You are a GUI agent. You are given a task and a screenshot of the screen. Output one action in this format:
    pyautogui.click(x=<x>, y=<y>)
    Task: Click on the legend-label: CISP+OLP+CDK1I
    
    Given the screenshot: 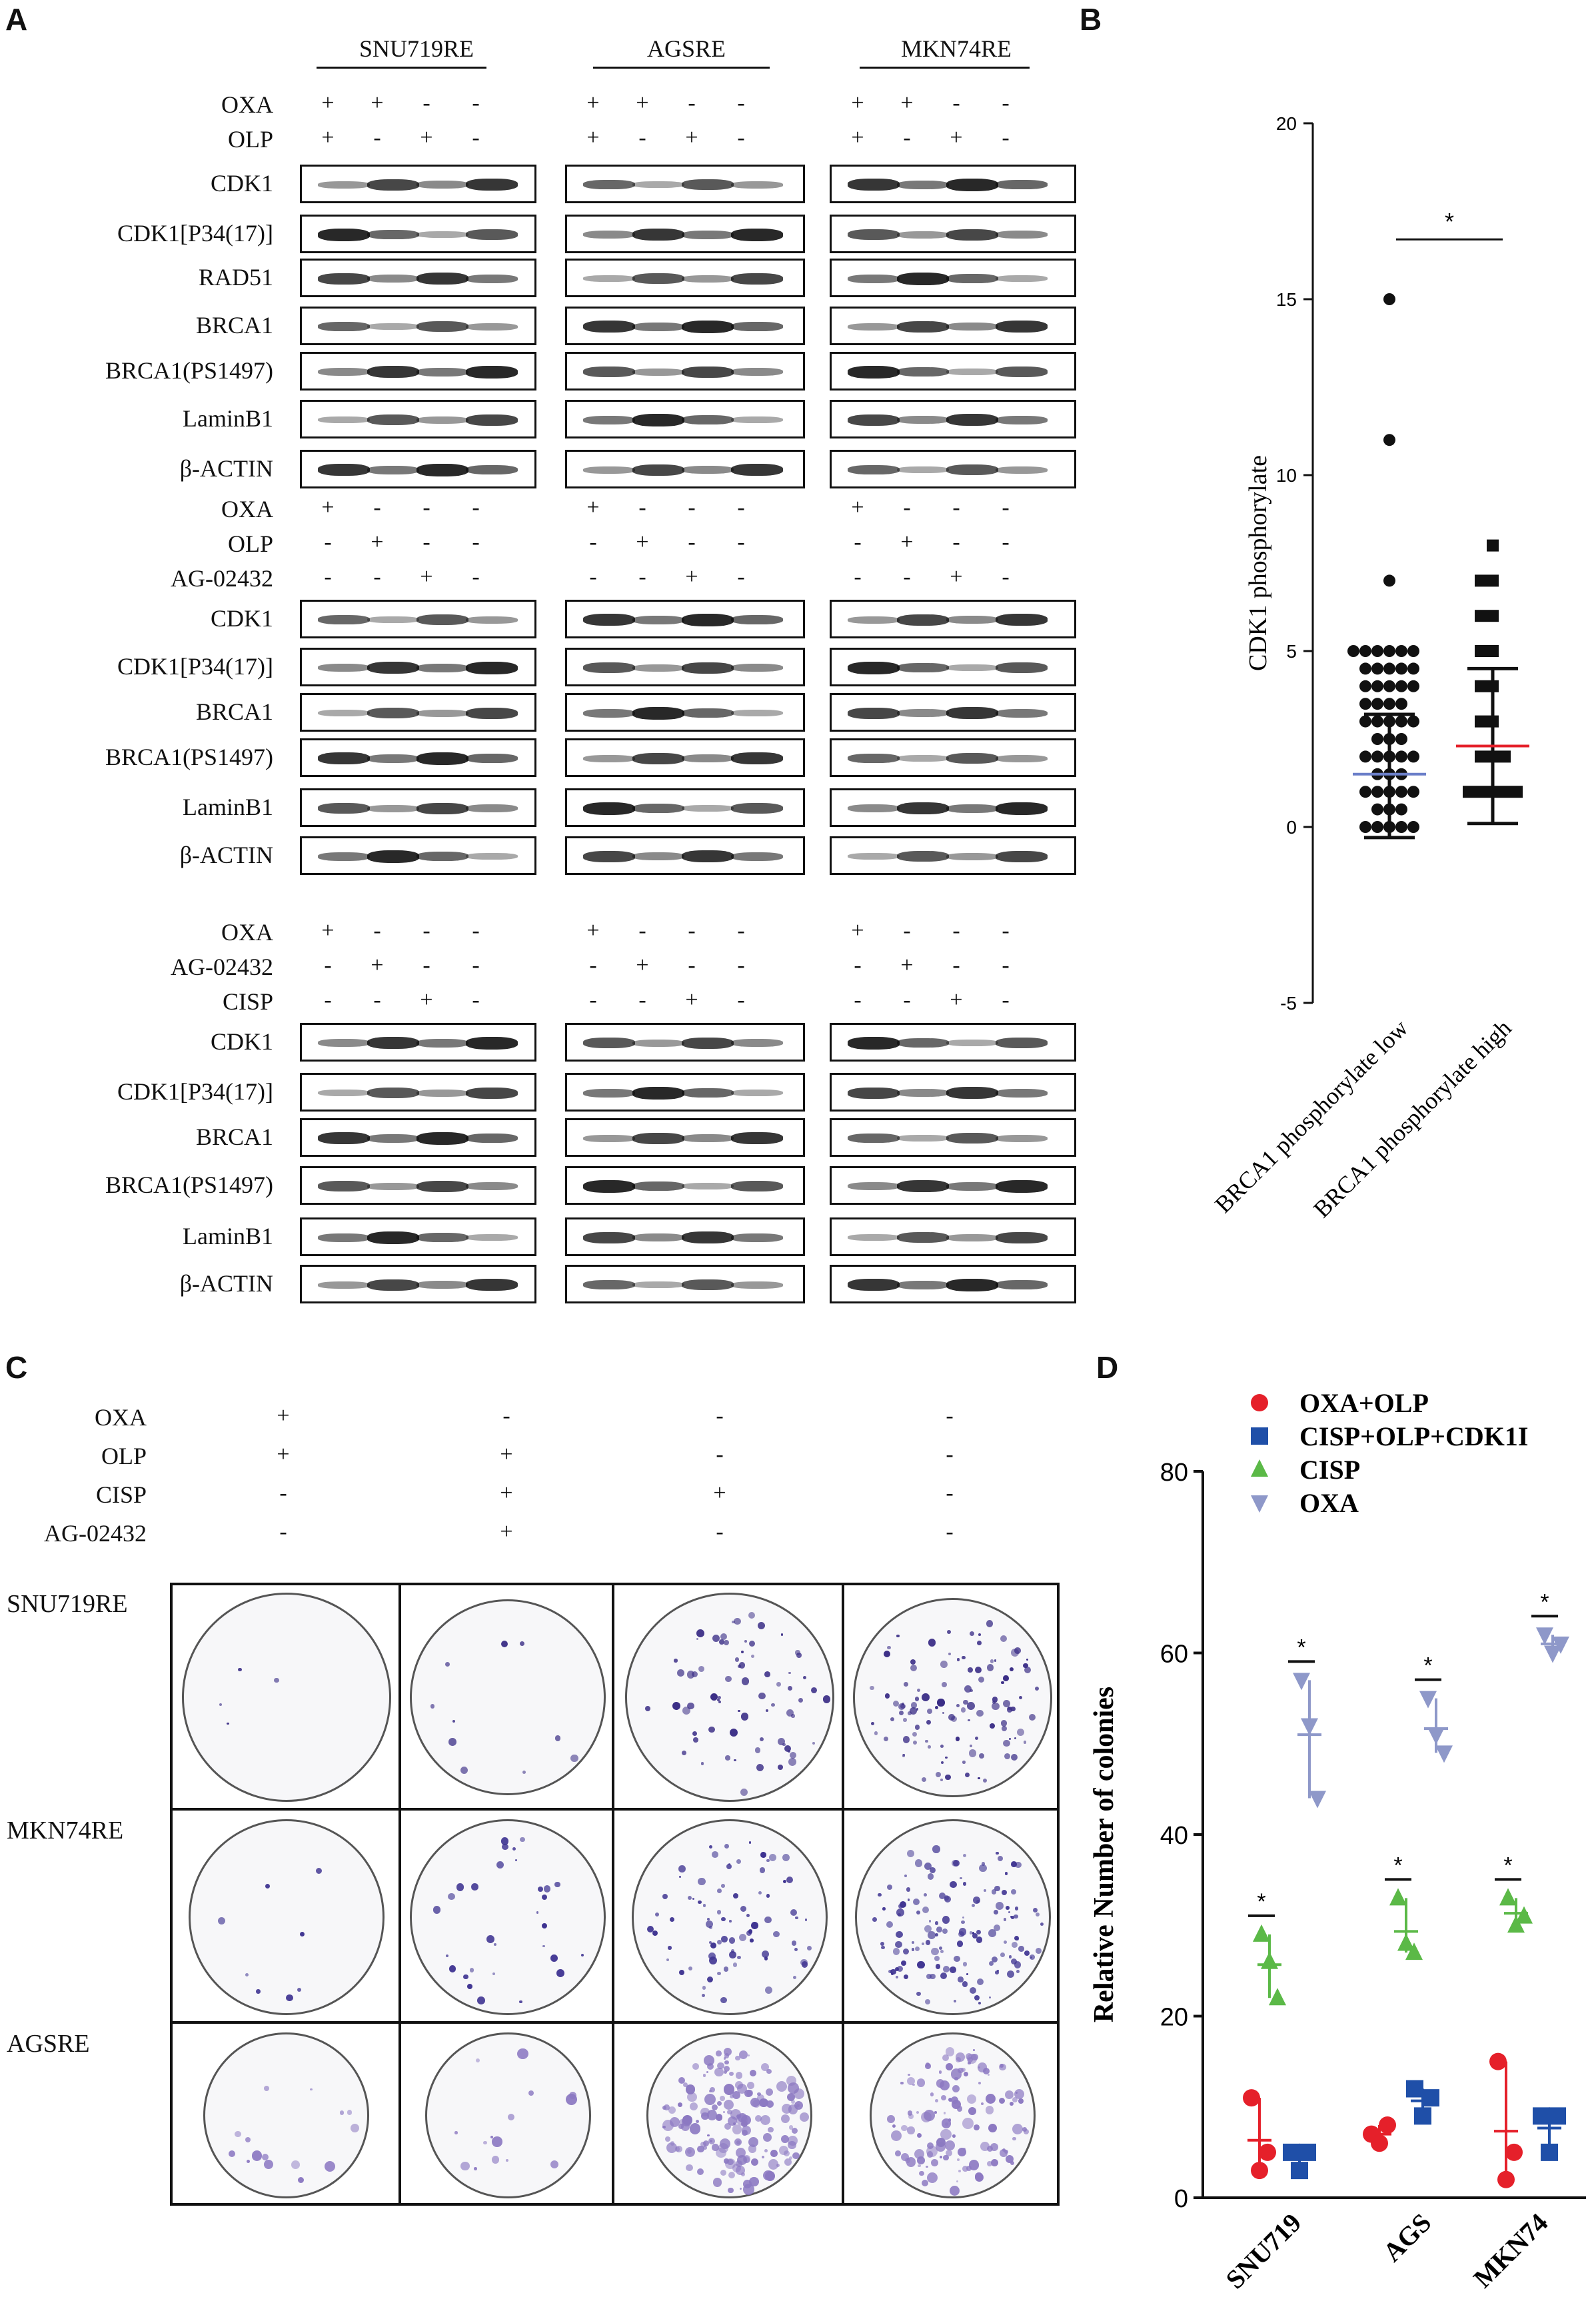 What is the action you would take?
    pyautogui.click(x=1413, y=1436)
    